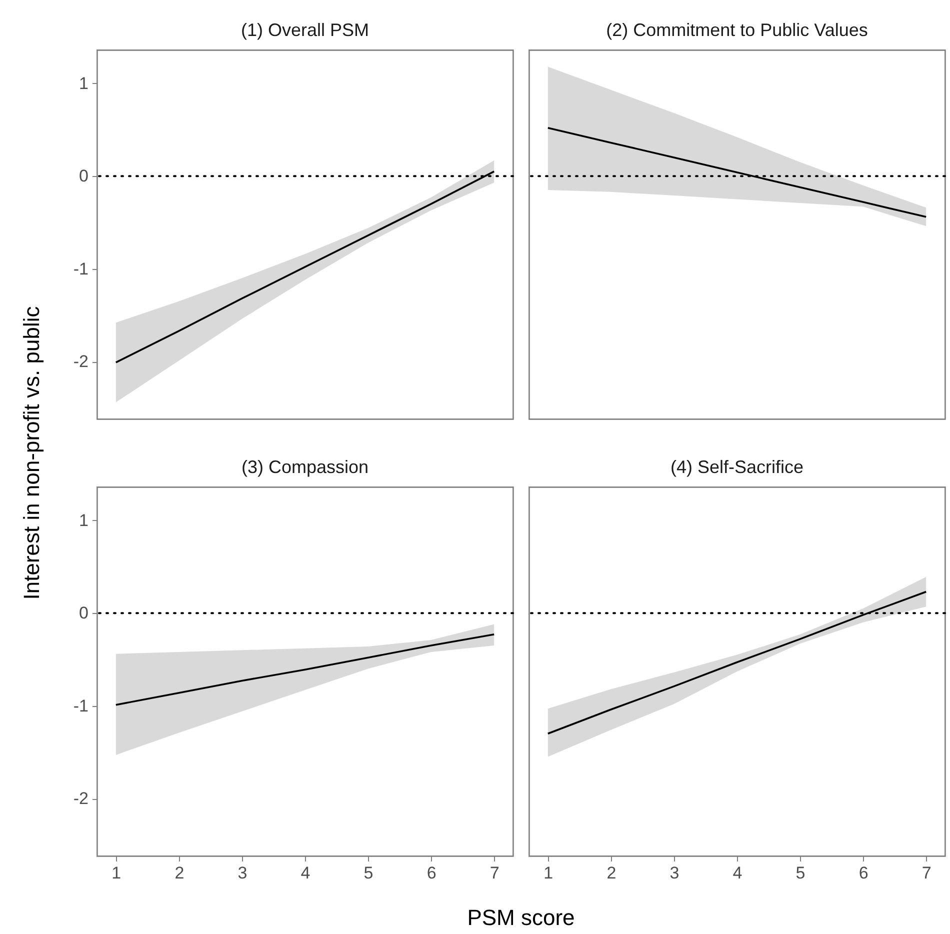  What do you see at coordinates (737, 467) in the screenshot?
I see `chart-title: (4) Self-Sacrifice` at bounding box center [737, 467].